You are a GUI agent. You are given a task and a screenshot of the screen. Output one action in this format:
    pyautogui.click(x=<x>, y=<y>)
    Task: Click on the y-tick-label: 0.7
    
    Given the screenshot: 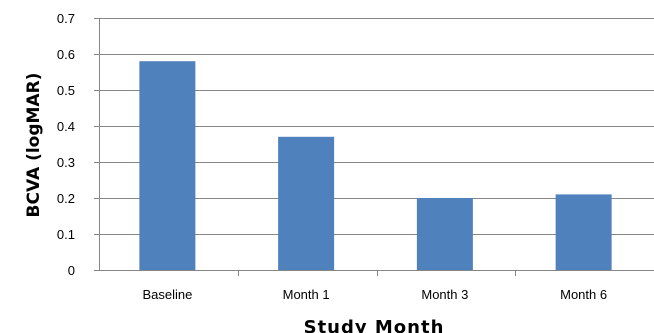 What is the action you would take?
    pyautogui.click(x=66, y=18)
    